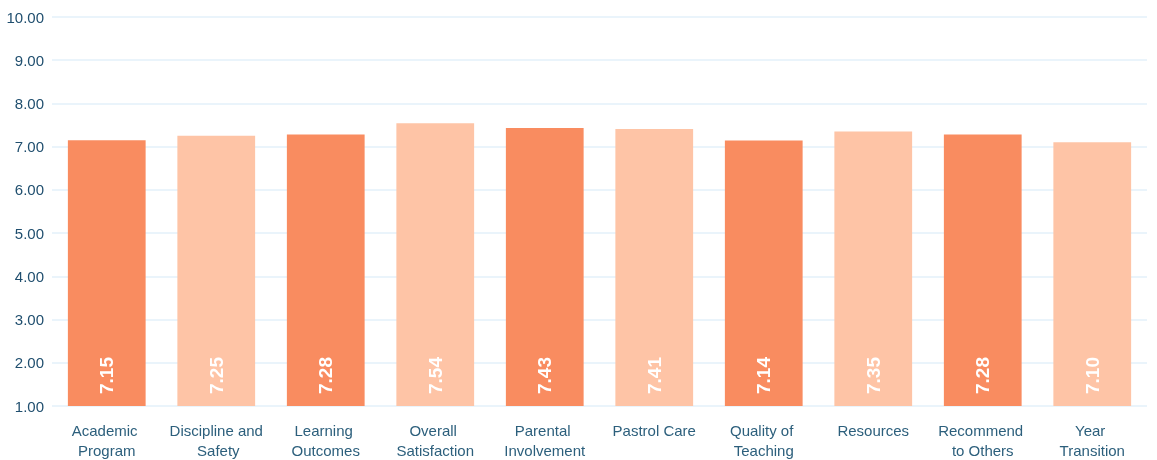 This screenshot has width=1157, height=460. I want to click on data-label: 7.14, so click(764, 375).